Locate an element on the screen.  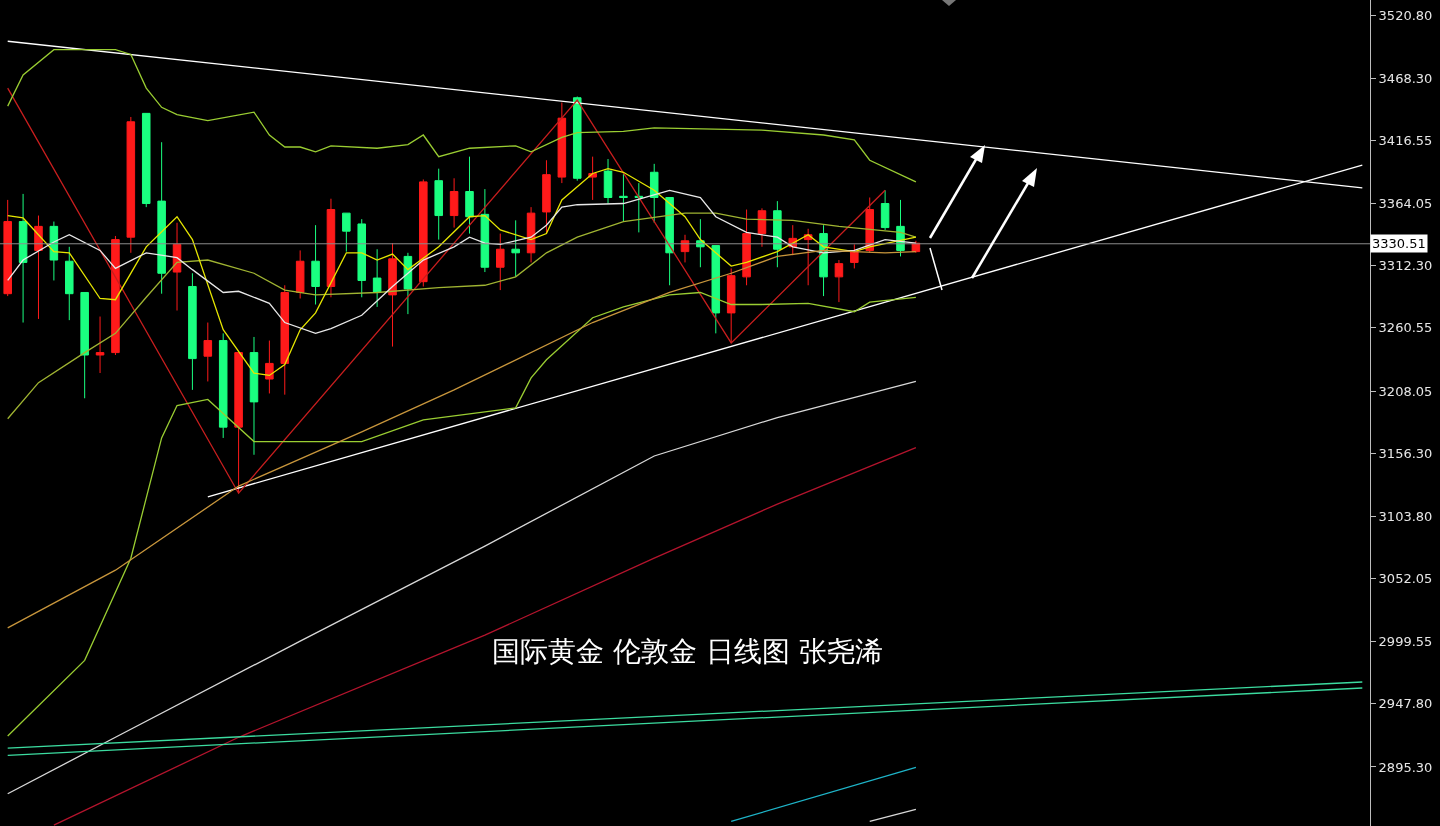
y-tick-label: 3103.80 is located at coordinates (1405, 516).